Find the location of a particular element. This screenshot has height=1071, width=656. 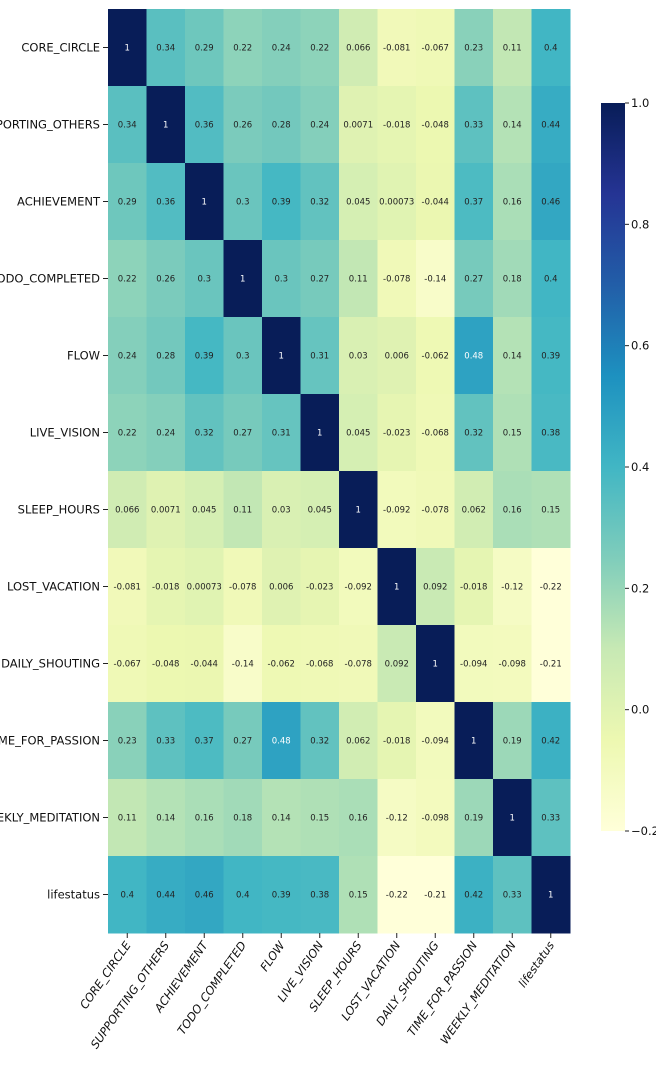

colorbar-tick-label: 0.8 is located at coordinates (640, 224).